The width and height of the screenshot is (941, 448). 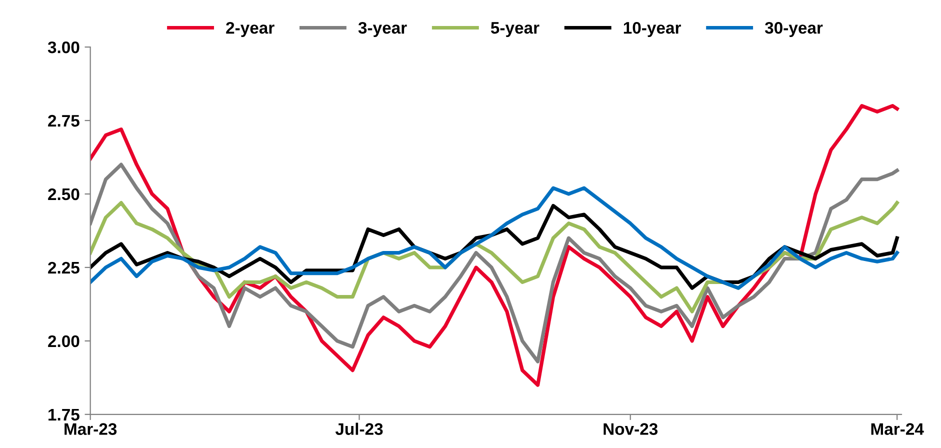 I want to click on y-tick-label: 1.75, so click(x=64, y=414).